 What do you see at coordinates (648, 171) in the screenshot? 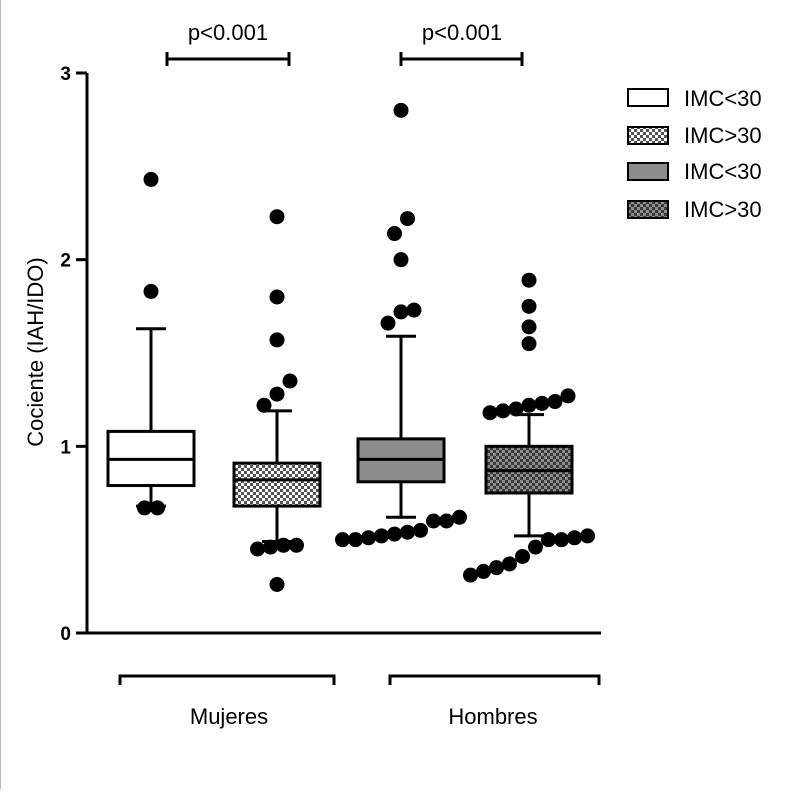
I see `legend-swatch-imc-lt30-gray` at bounding box center [648, 171].